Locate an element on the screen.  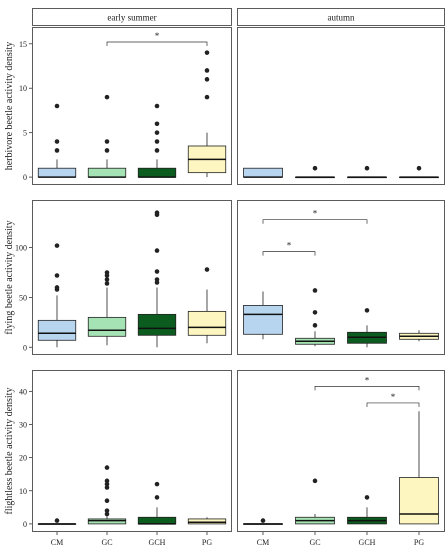
facet-strip-label: autumn is located at coordinates (341, 18).